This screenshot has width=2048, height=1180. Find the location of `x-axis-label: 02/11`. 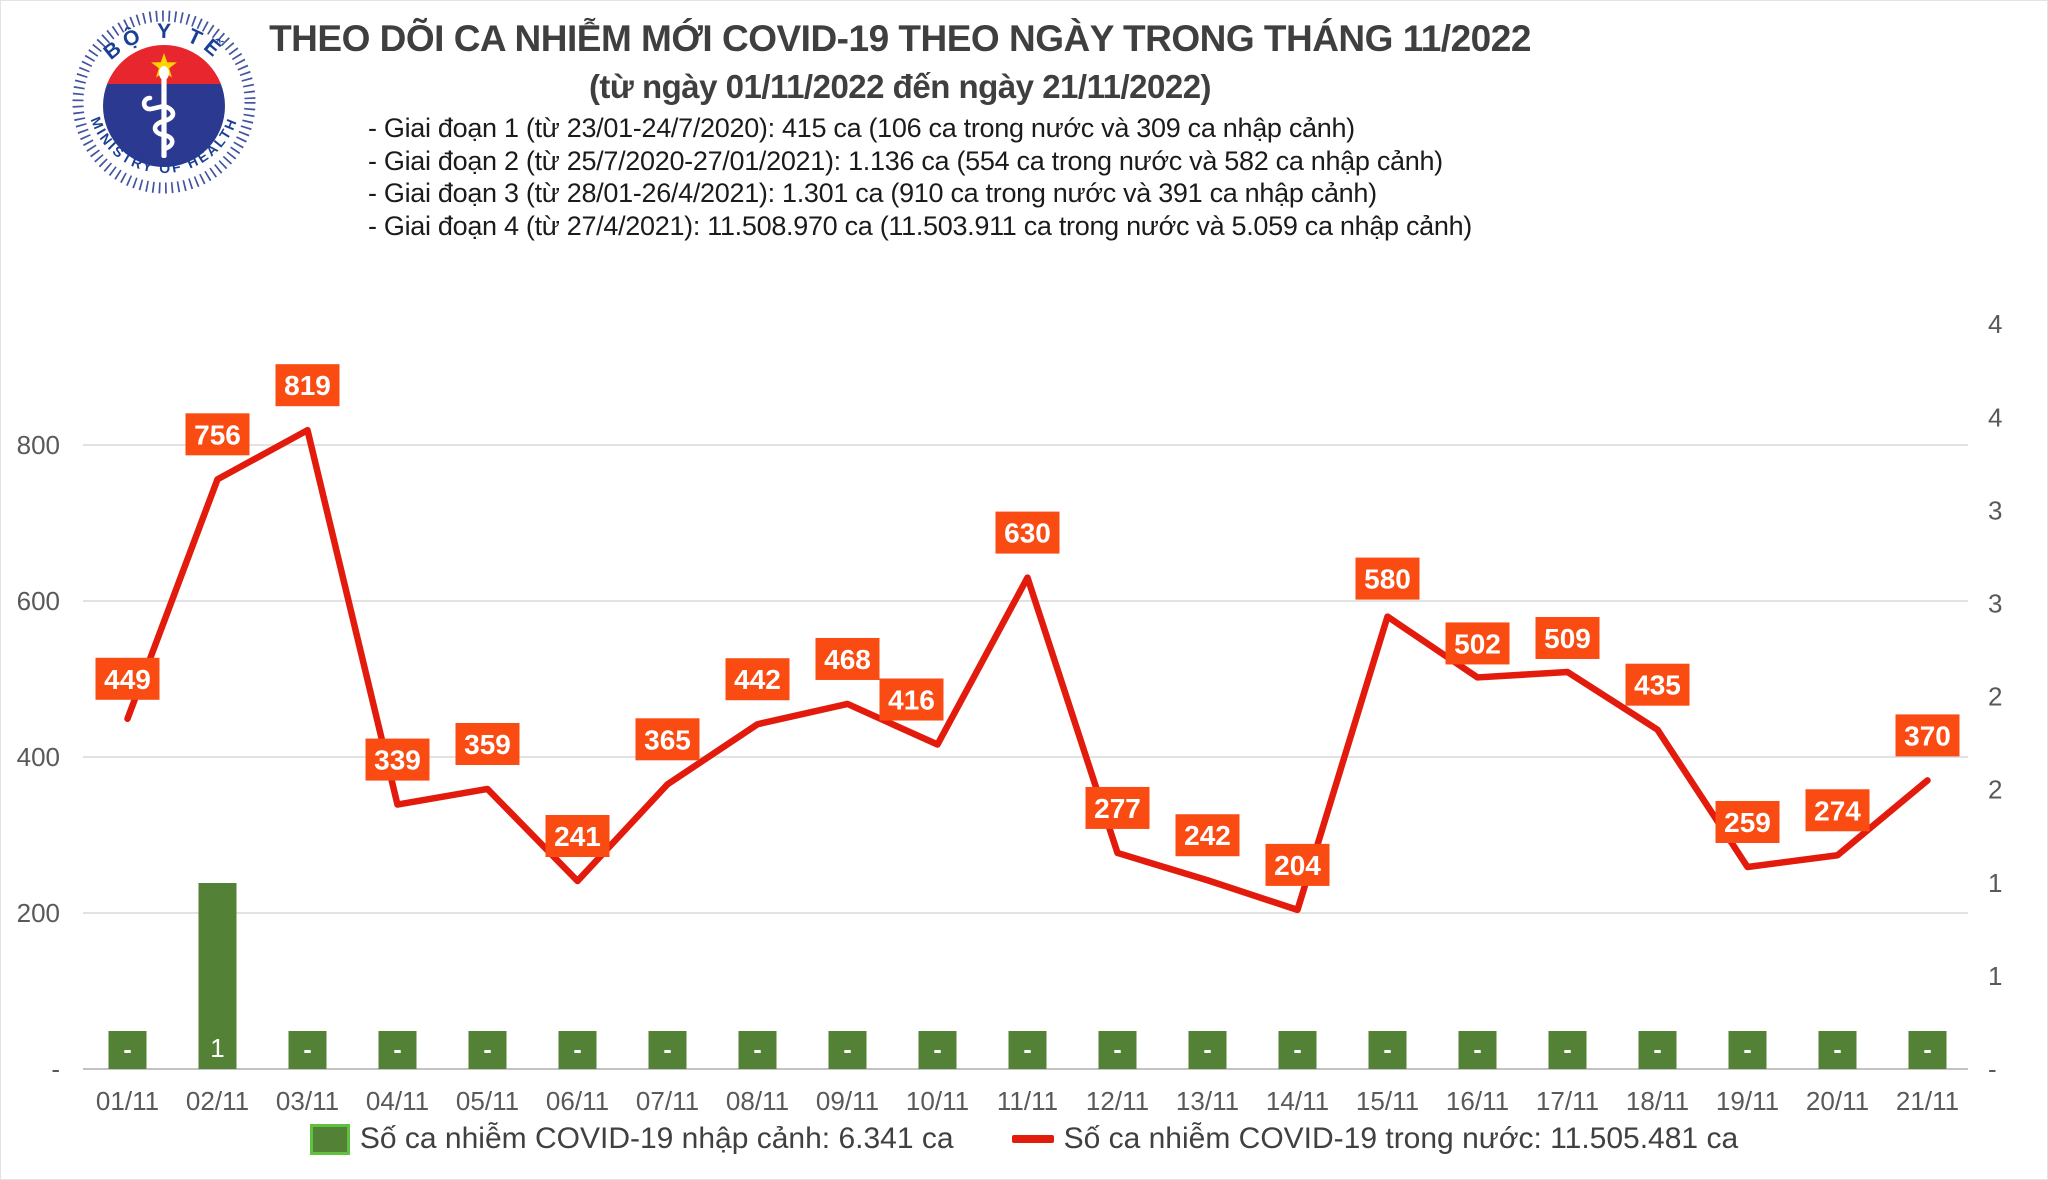

x-axis-label: 02/11 is located at coordinates (217, 1101).